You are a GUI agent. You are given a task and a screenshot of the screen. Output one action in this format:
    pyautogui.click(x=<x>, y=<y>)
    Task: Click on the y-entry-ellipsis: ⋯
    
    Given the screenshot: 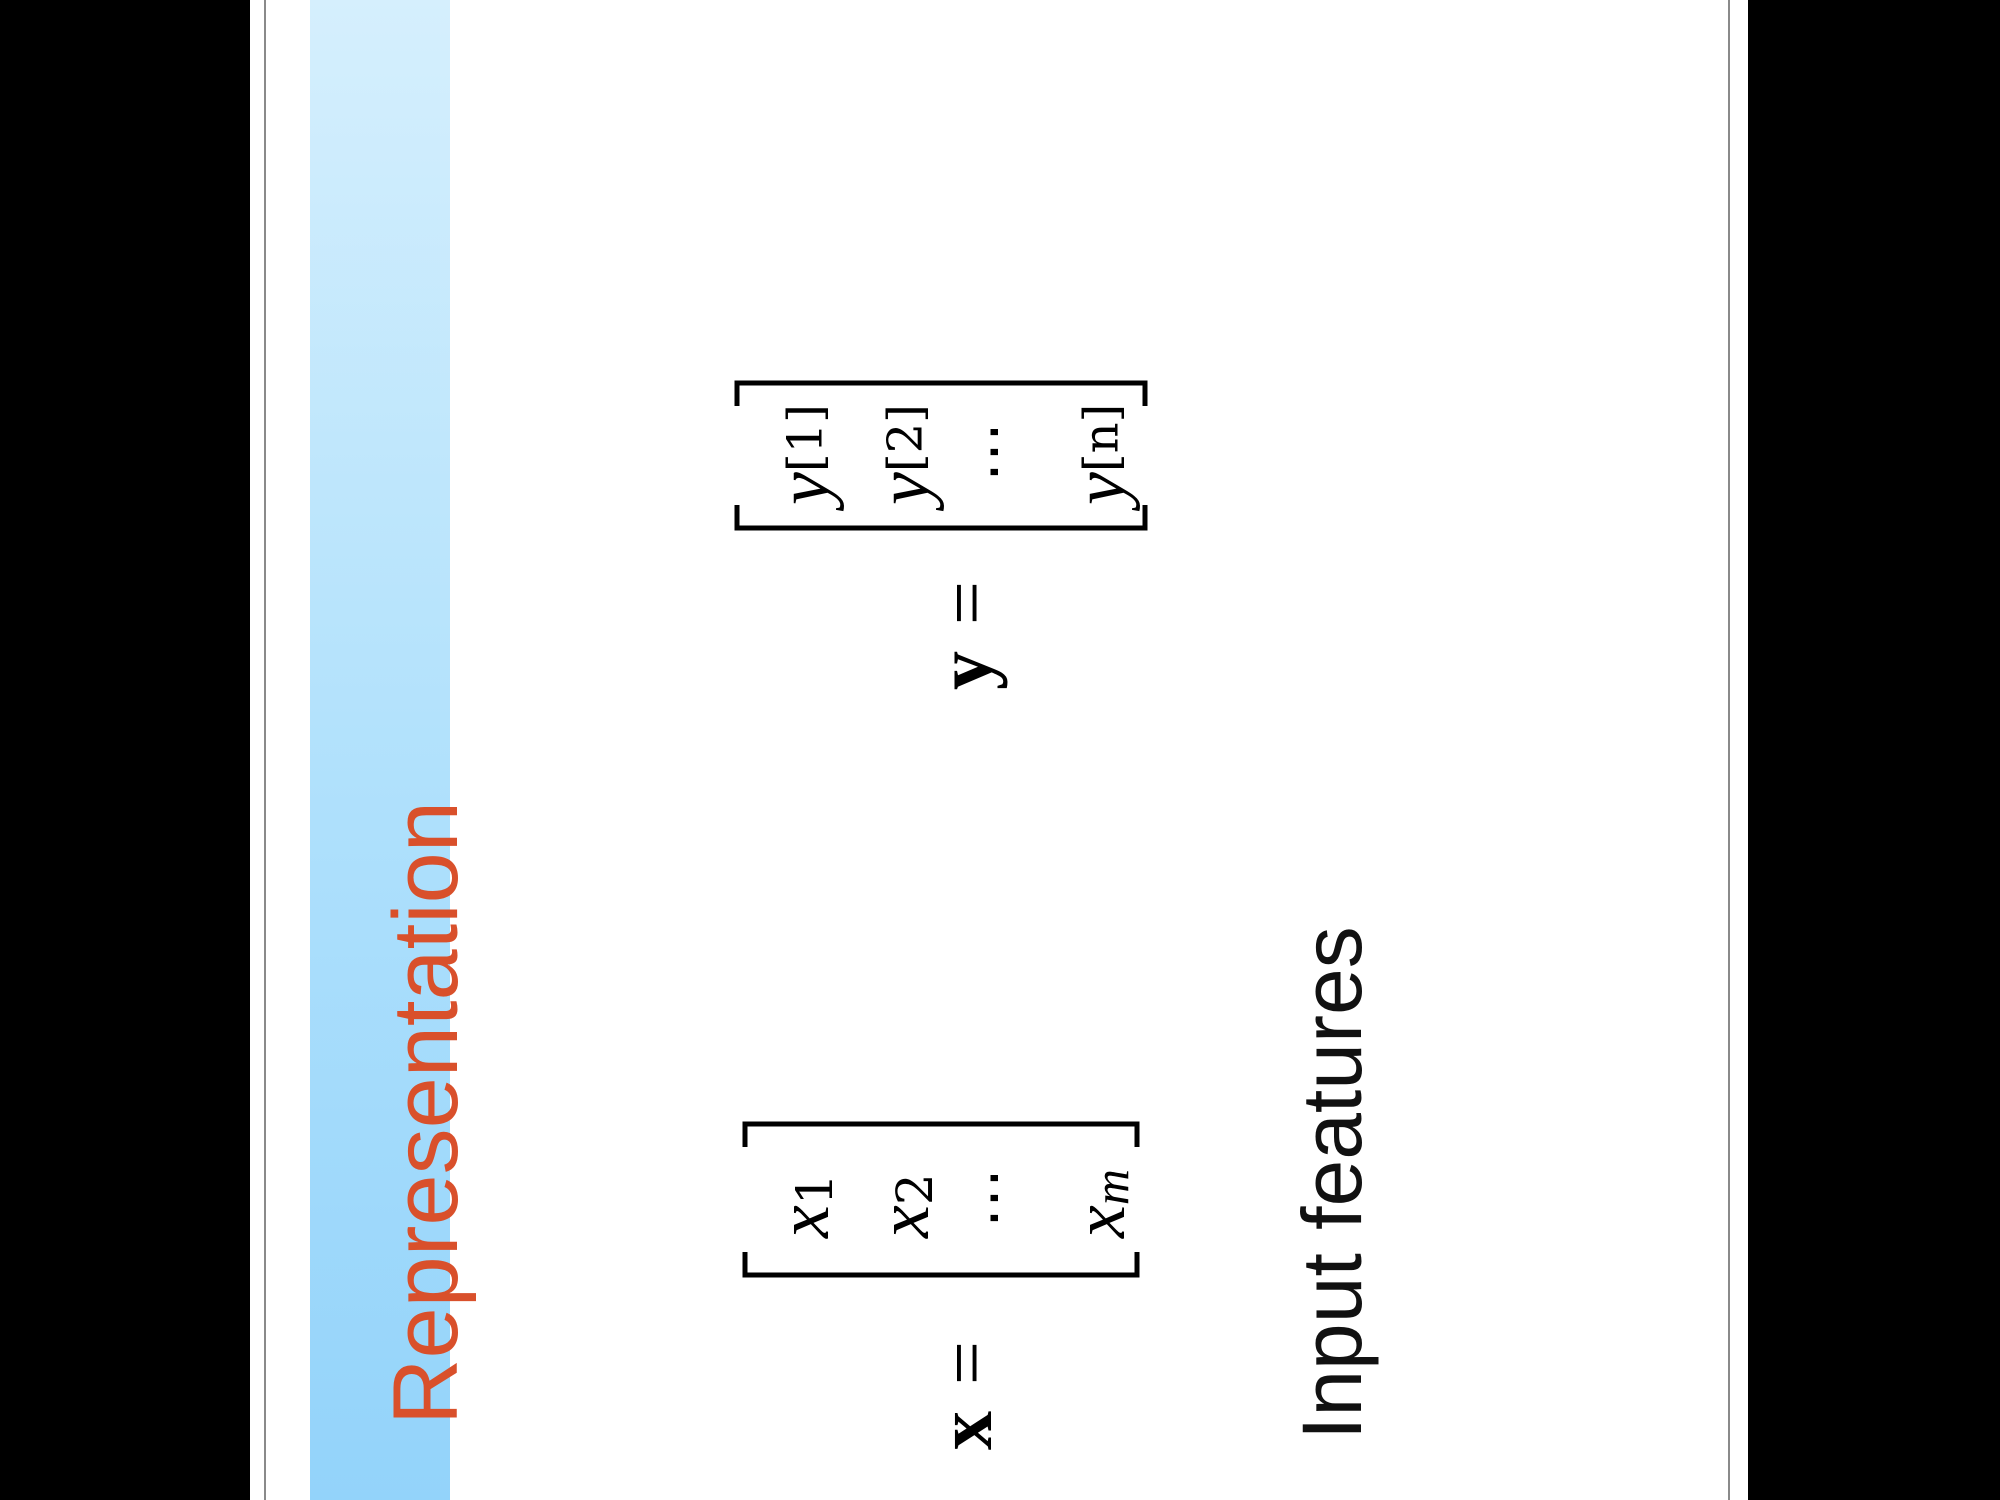 What is the action you would take?
    pyautogui.click(x=993, y=452)
    